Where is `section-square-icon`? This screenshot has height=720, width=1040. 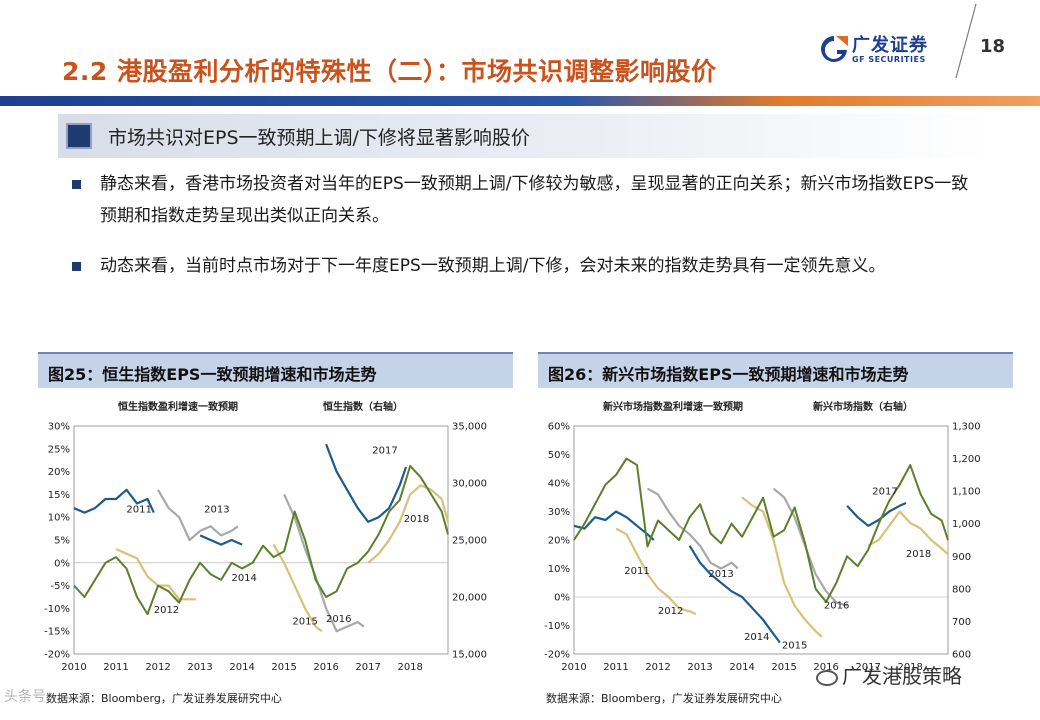 section-square-icon is located at coordinates (79, 136).